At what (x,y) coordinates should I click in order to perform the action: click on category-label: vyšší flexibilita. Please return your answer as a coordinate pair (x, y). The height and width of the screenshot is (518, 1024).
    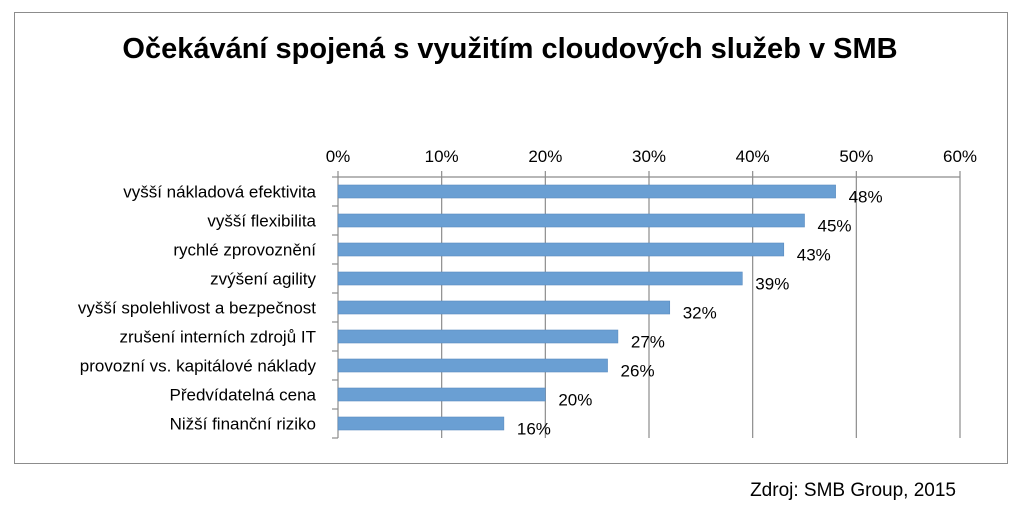
    Looking at the image, I should click on (261, 221).